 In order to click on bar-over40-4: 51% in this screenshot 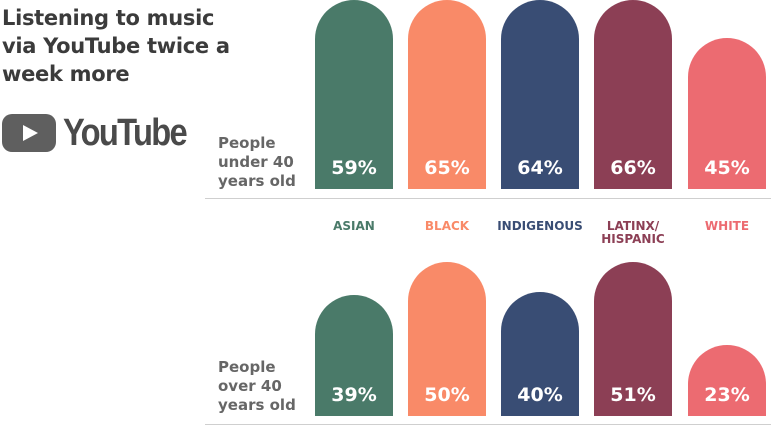, I will do `click(633, 339)`.